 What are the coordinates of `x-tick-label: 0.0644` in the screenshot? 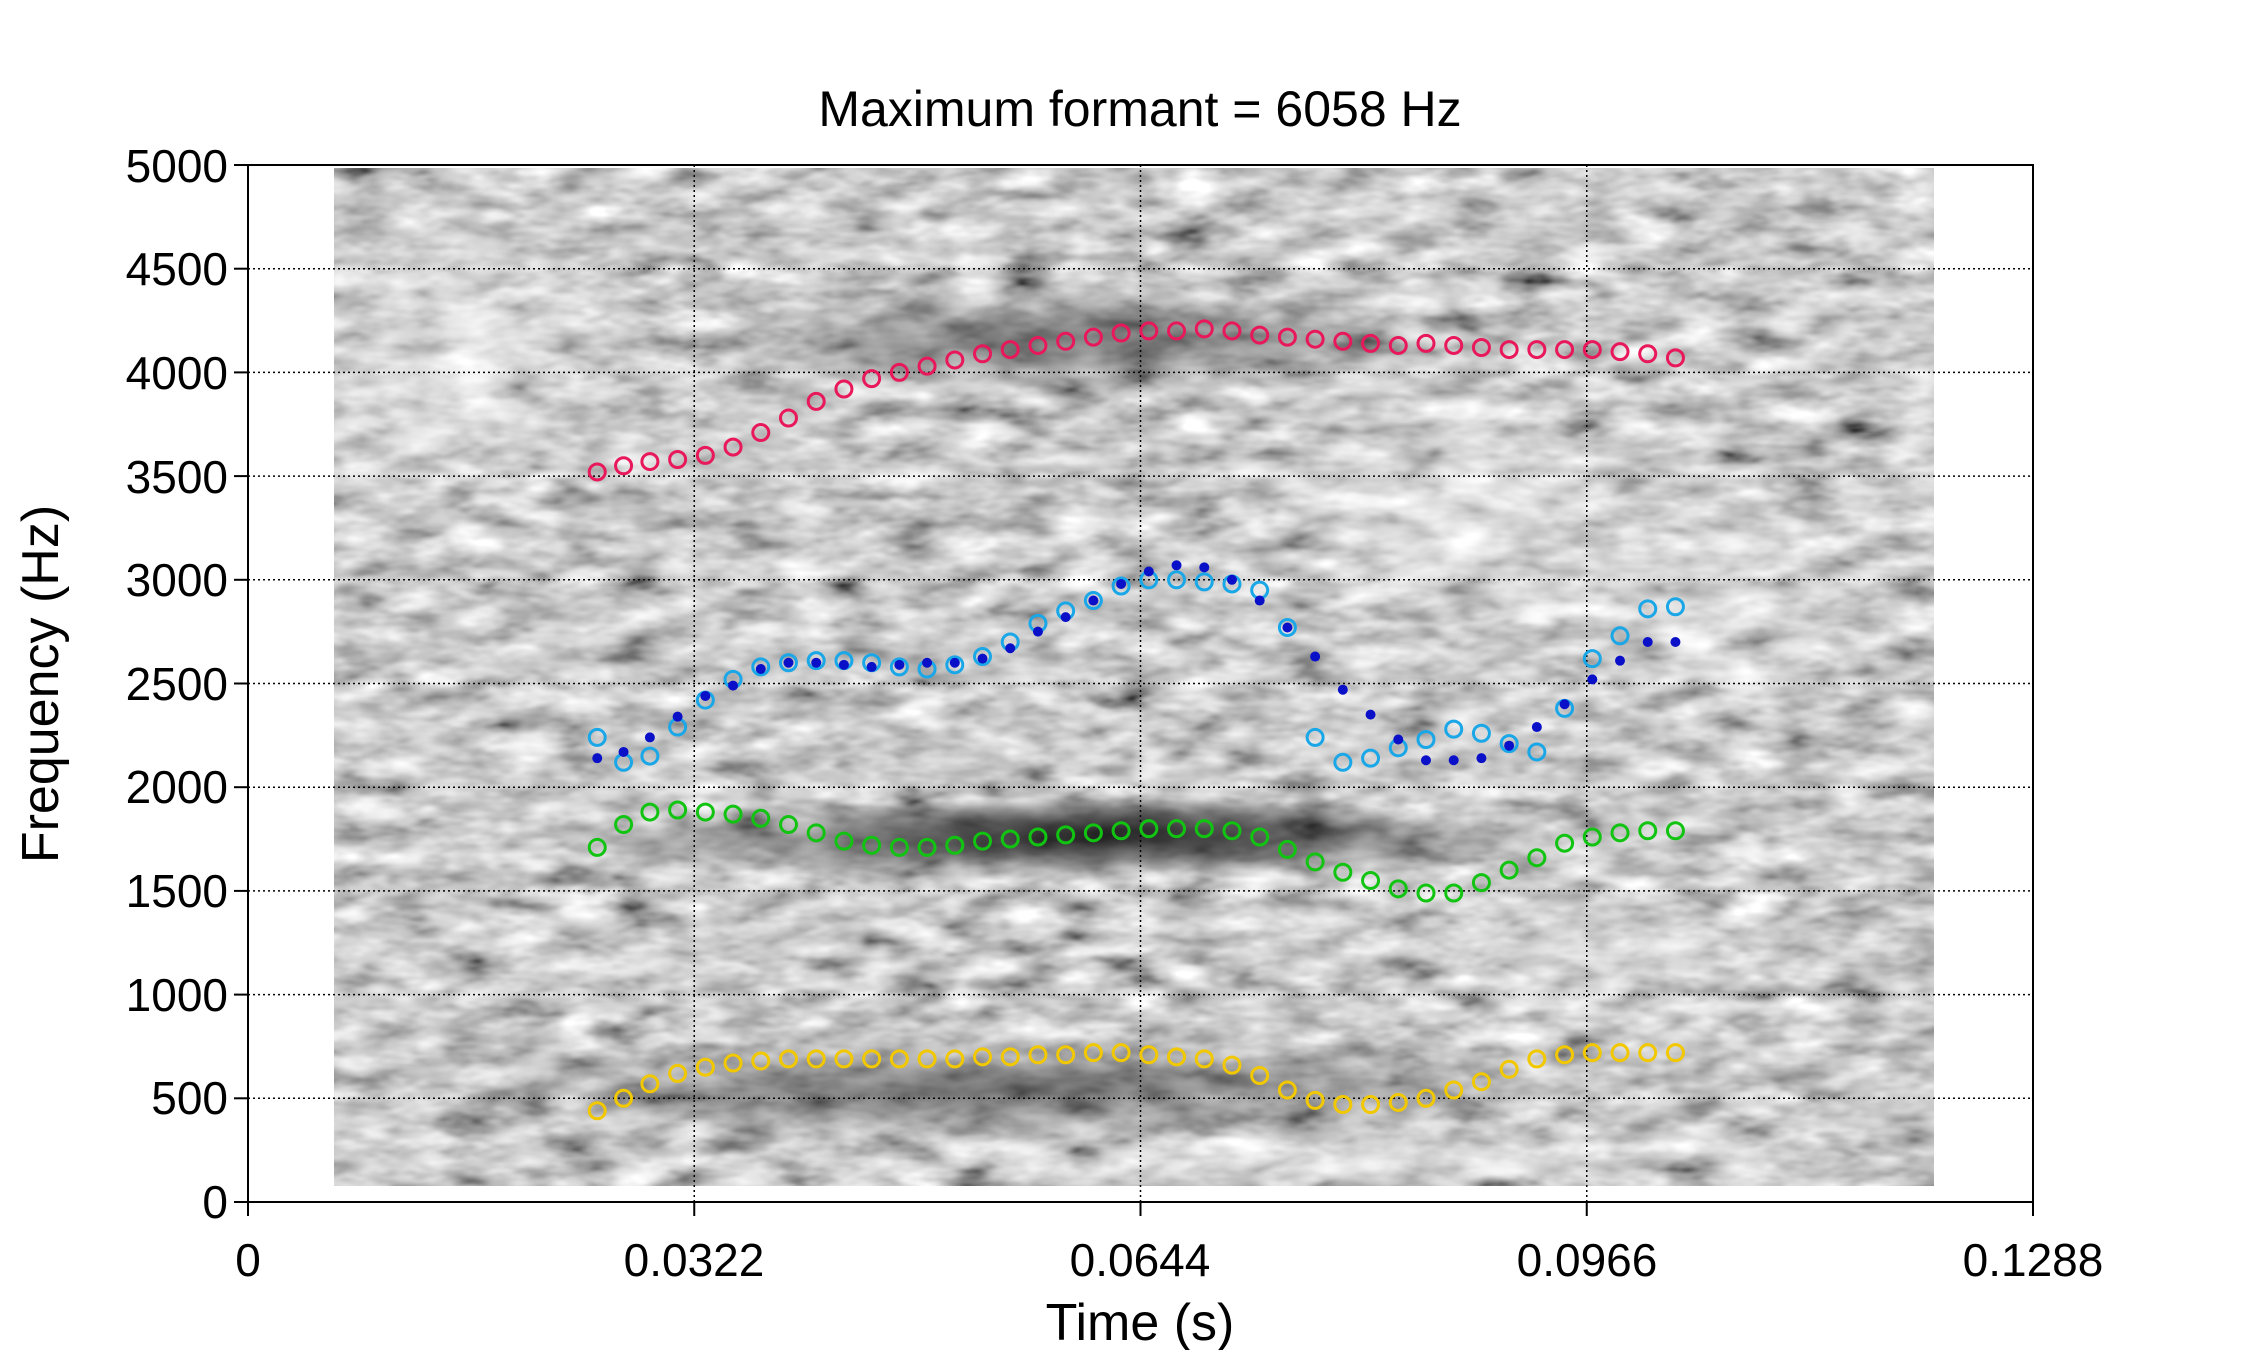 It's located at (1140, 1260).